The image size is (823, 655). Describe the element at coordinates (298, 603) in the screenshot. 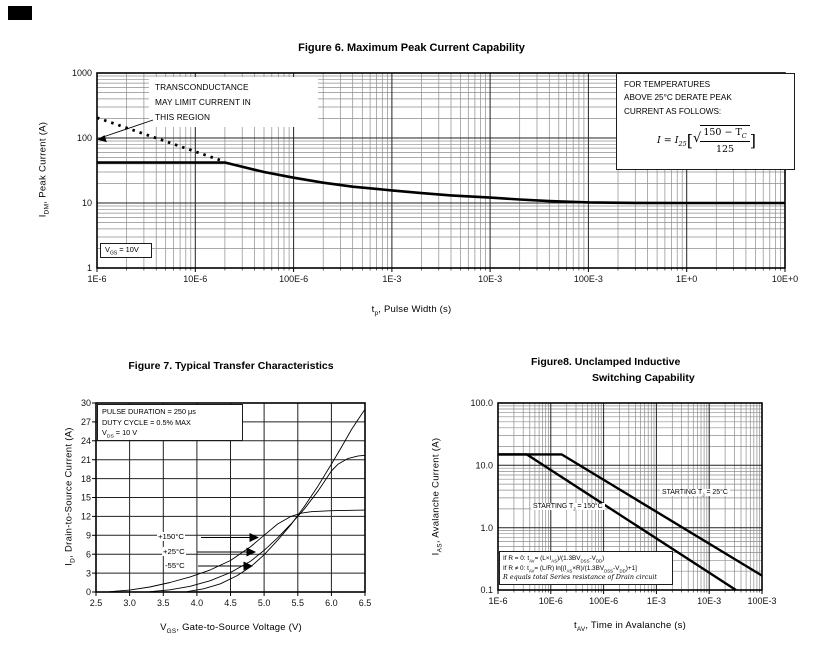

I see `x-tick-label: 5.5` at that location.